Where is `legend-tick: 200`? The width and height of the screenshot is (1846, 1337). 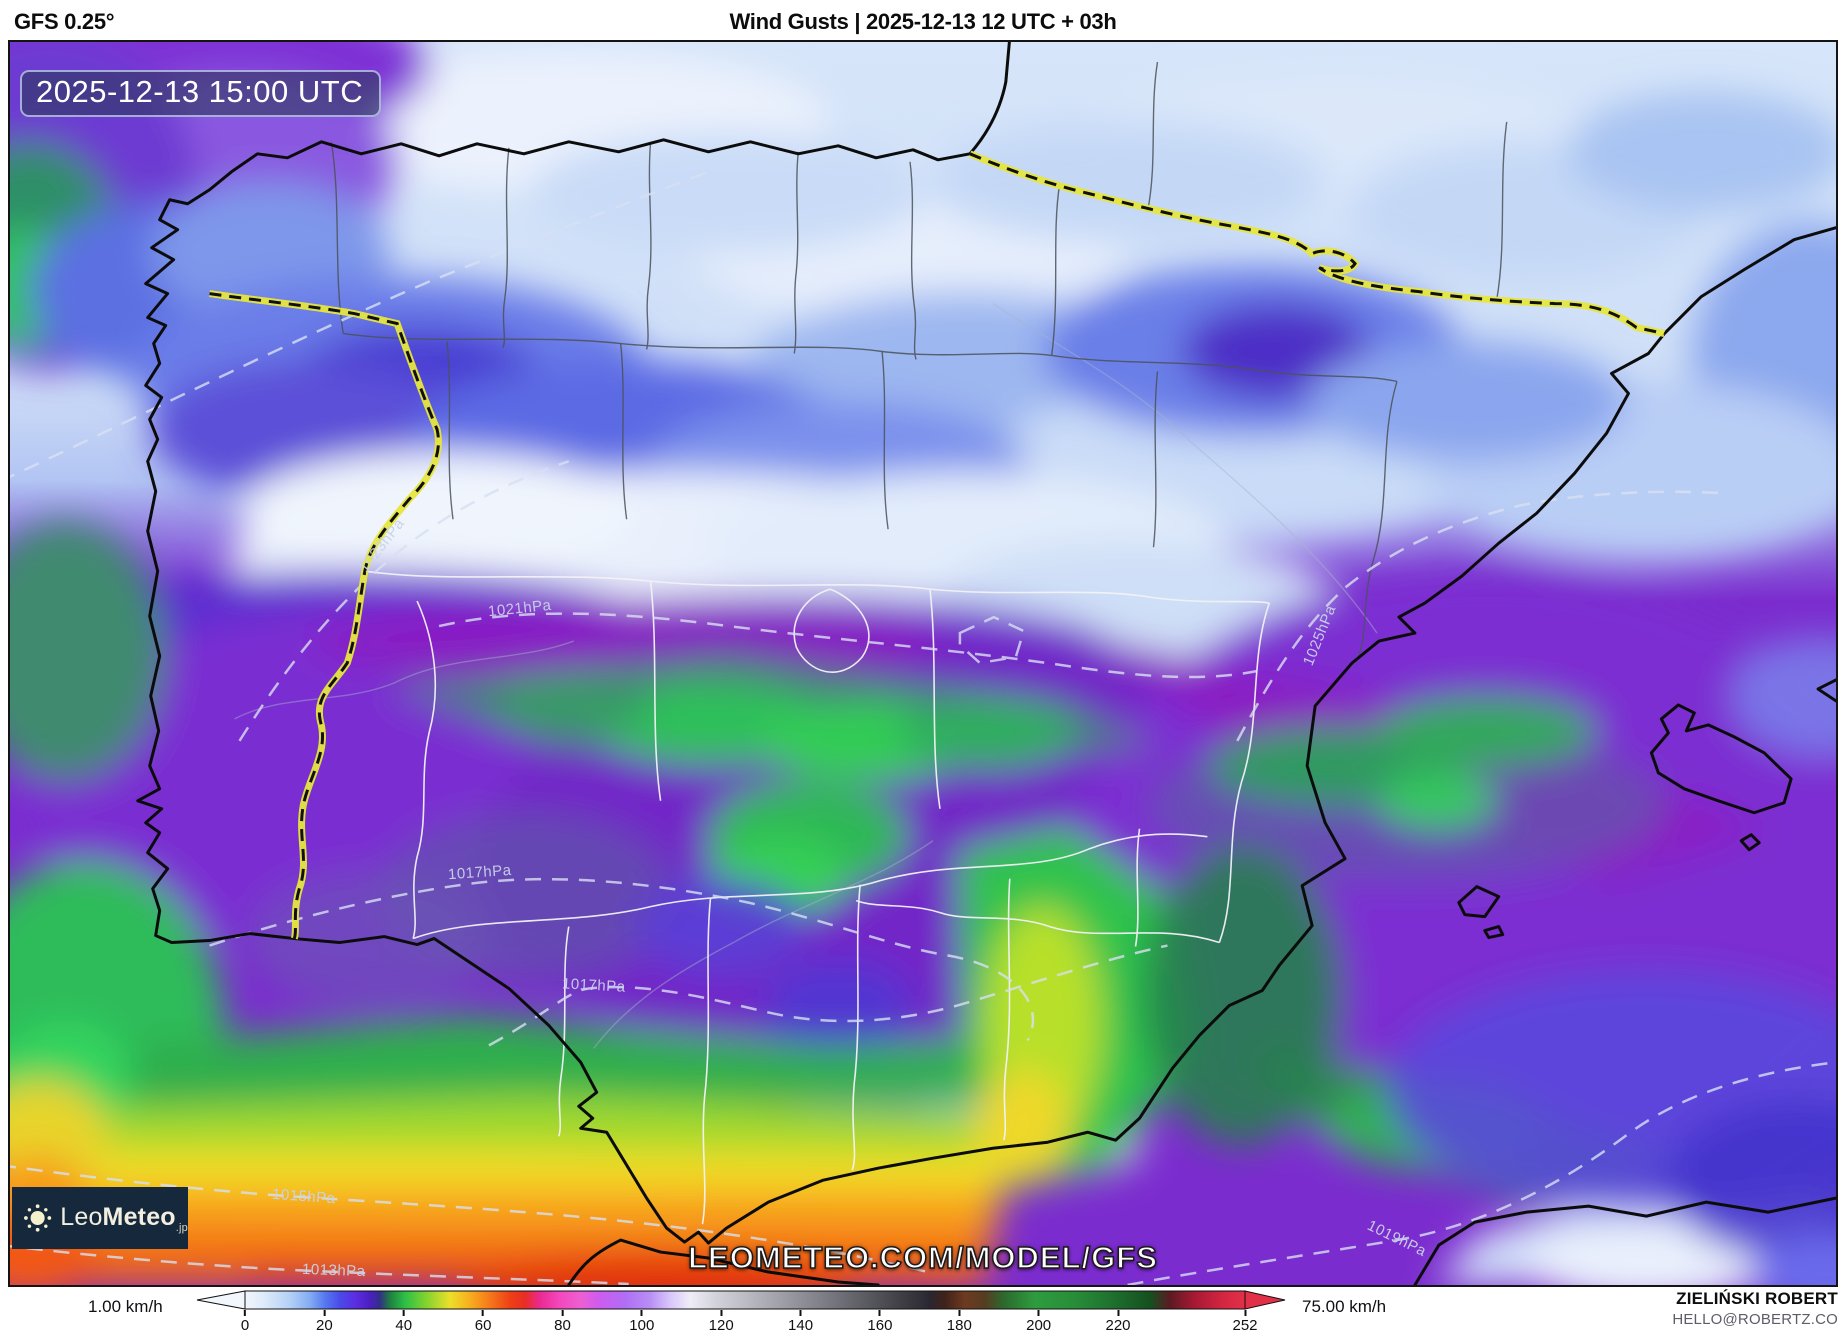
legend-tick: 200 is located at coordinates (1038, 1322).